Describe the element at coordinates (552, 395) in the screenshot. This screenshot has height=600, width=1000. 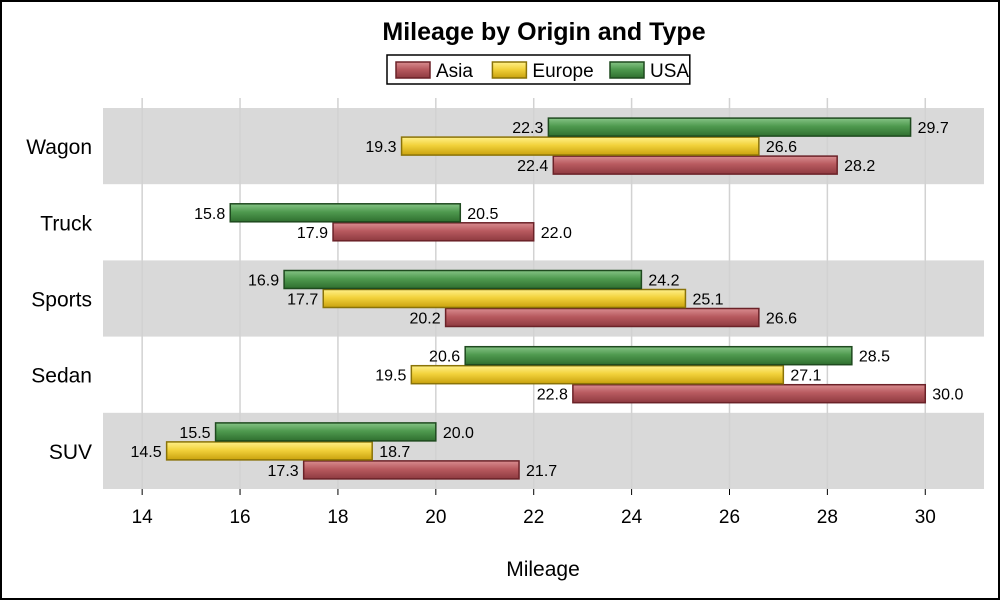
I see `value-label-low: 22.8` at that location.